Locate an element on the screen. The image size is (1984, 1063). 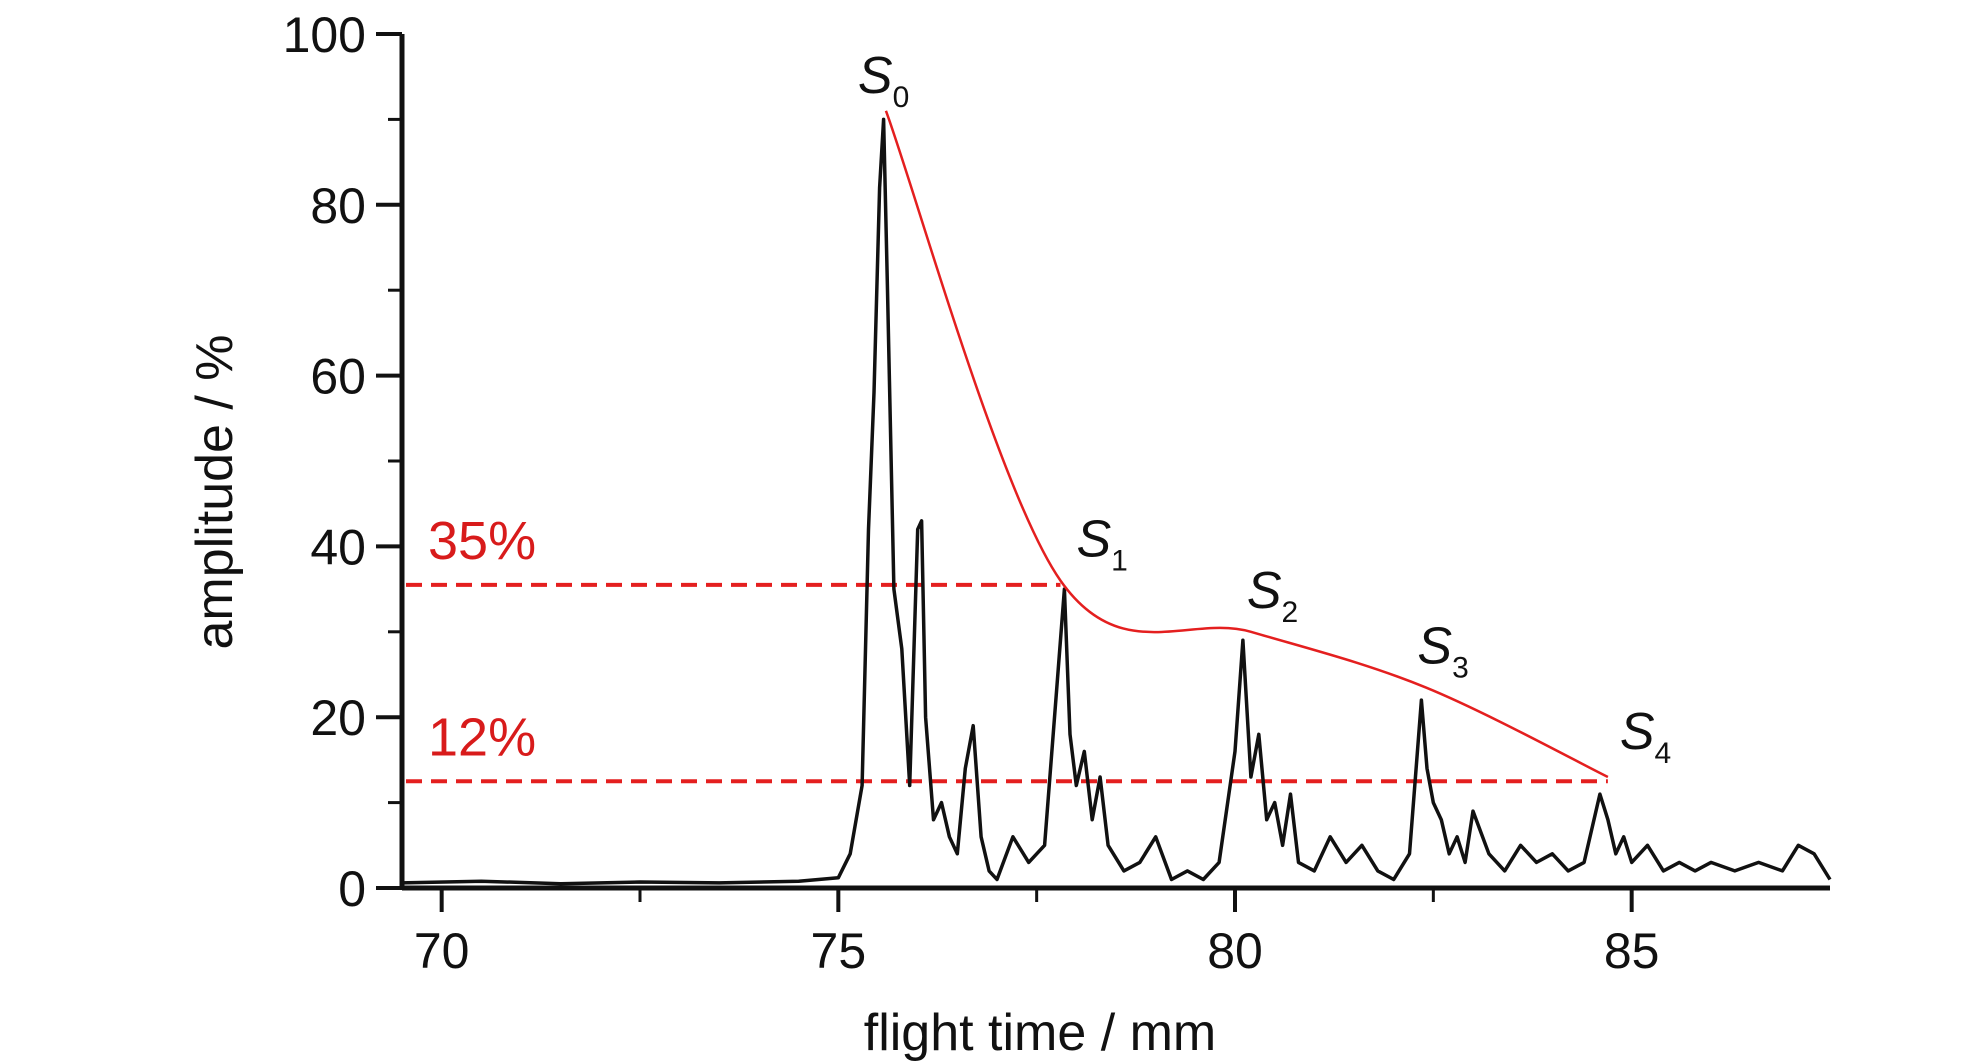
x-axis-title: flight time / mm is located at coordinates (1040, 1033).